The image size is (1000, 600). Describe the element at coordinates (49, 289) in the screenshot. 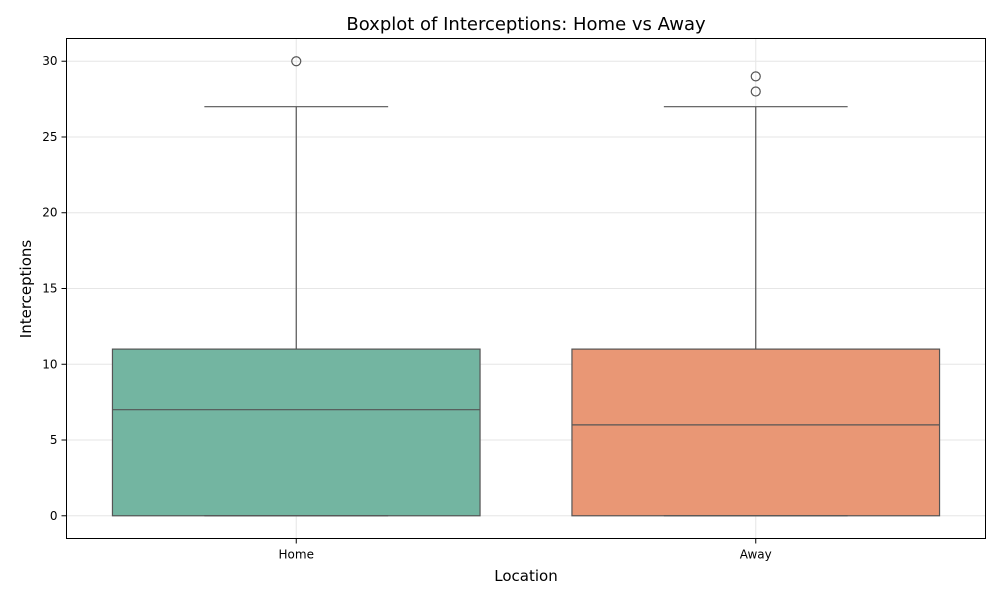

I see `y-tick-label: 15` at that location.